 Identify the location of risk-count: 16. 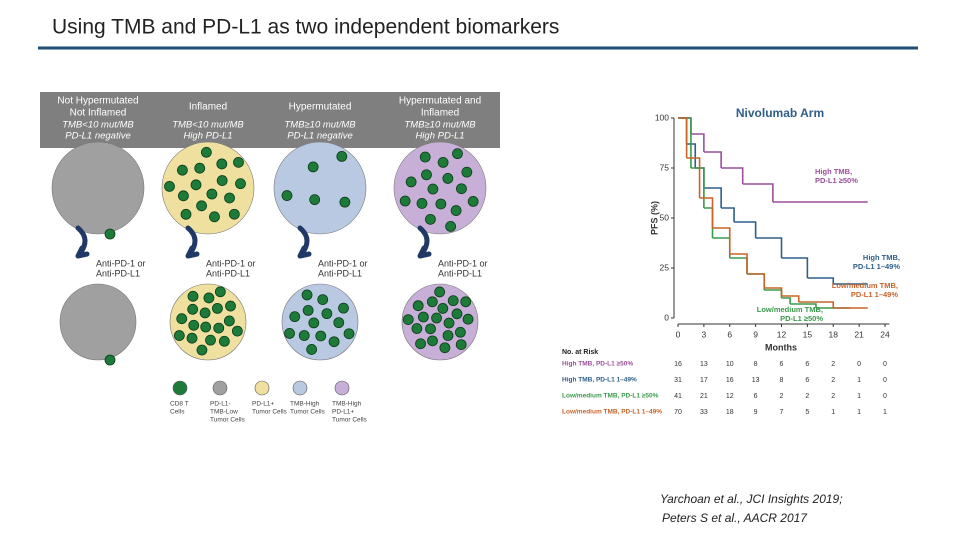
(678, 364).